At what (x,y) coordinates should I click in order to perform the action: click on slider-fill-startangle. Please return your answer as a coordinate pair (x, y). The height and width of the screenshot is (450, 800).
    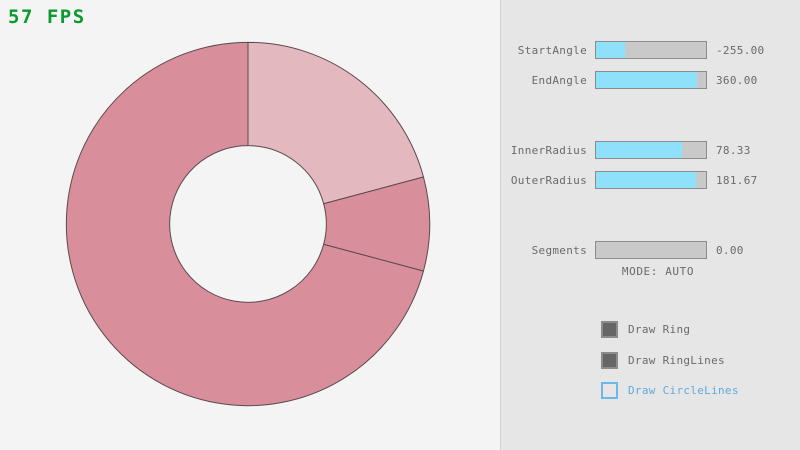
    Looking at the image, I should click on (610, 50).